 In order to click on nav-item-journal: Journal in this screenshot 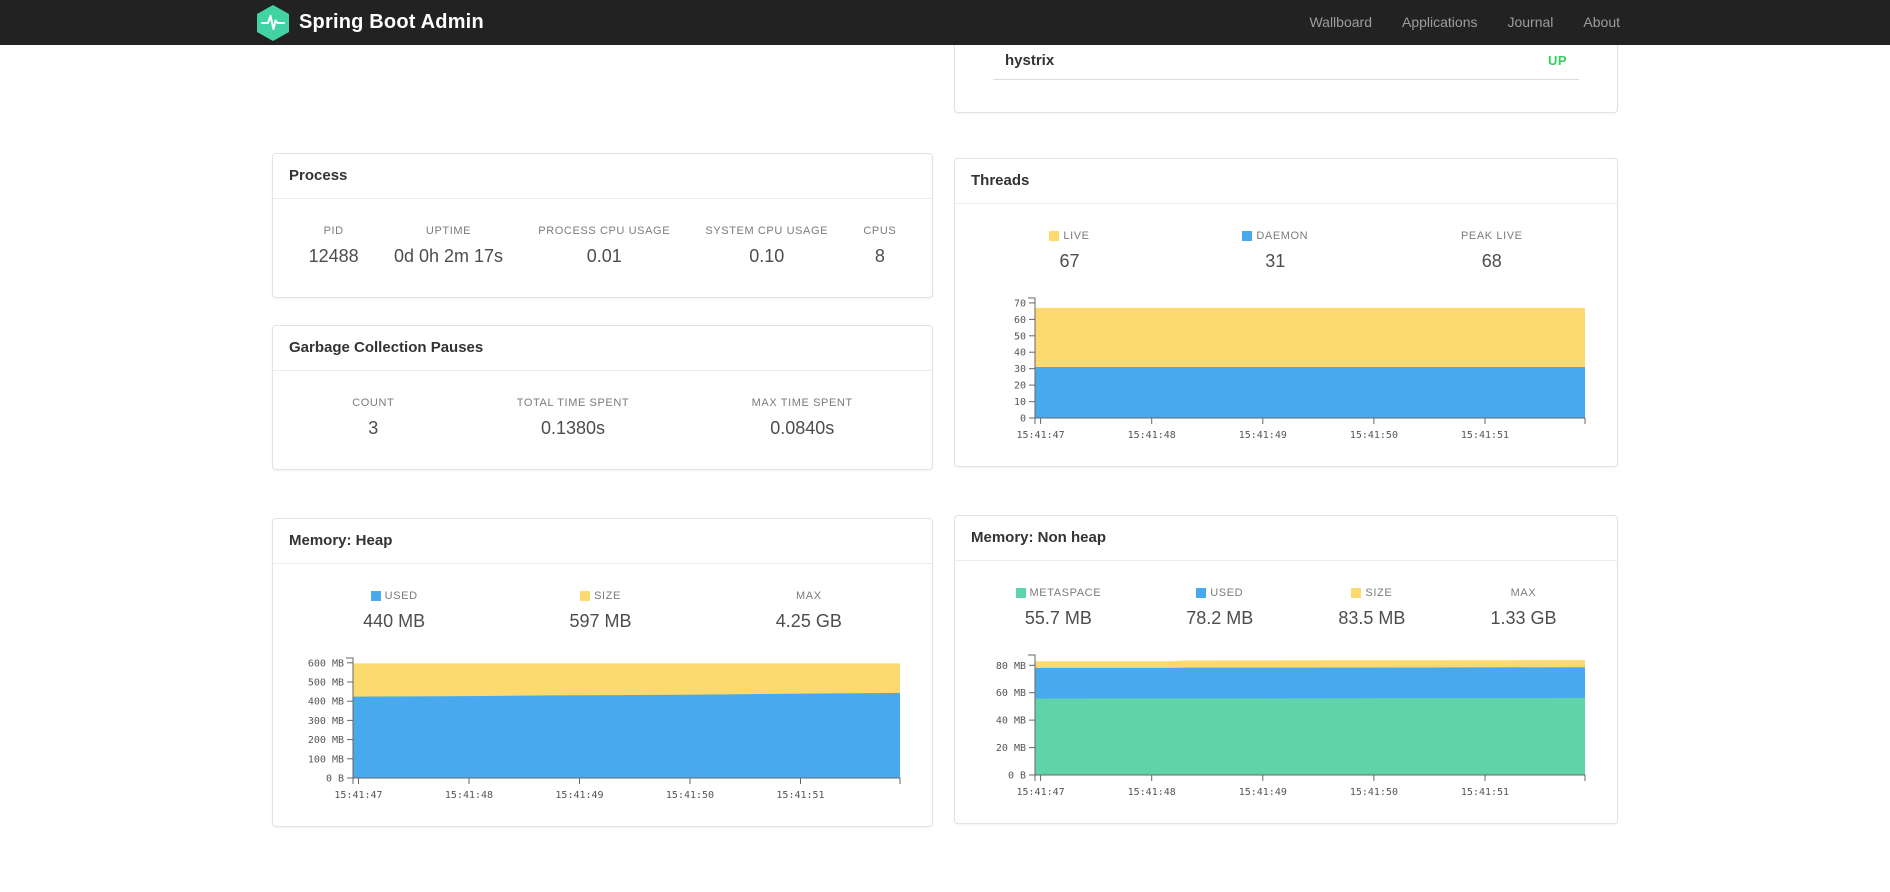, I will do `click(1530, 22)`.